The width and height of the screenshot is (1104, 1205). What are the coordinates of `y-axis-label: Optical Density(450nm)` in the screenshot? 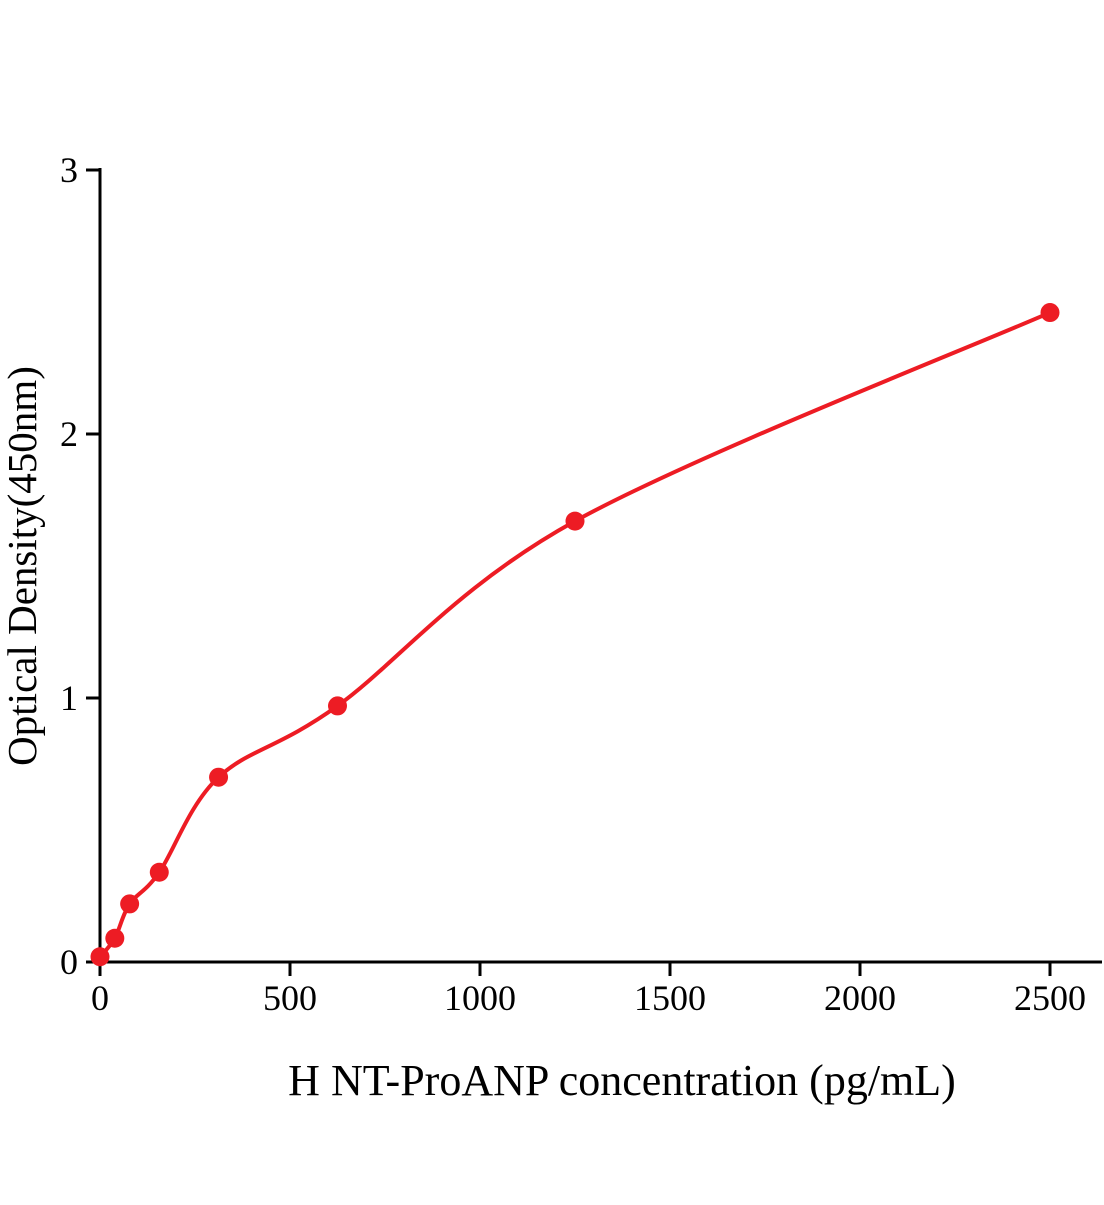 It's located at (22, 566).